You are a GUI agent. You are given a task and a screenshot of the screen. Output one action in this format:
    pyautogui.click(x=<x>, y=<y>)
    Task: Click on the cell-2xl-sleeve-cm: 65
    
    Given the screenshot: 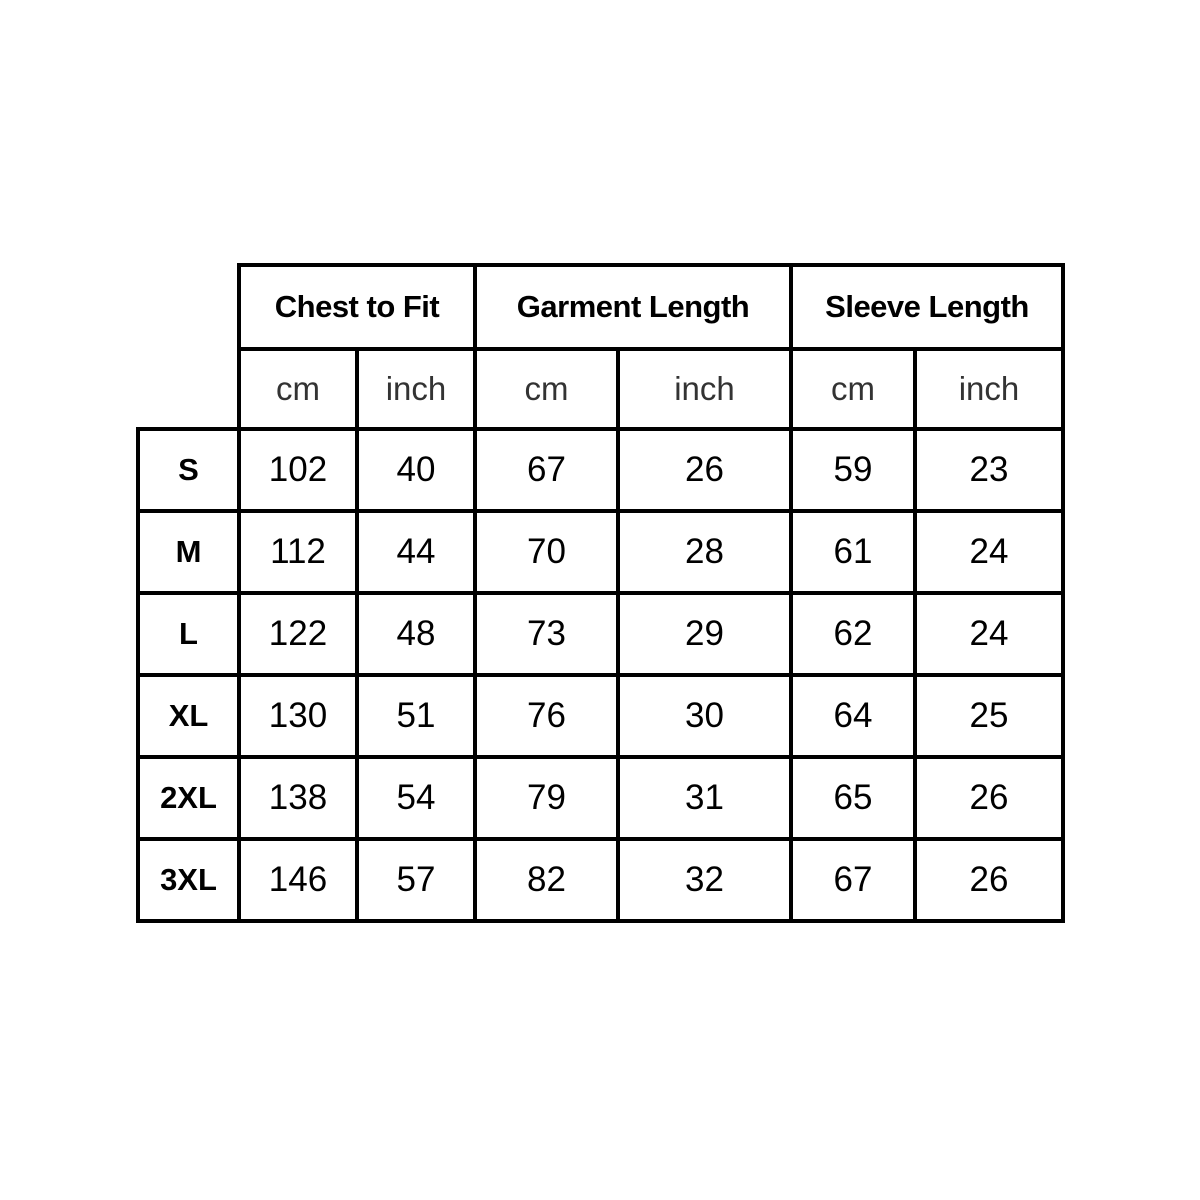 What is the action you would take?
    pyautogui.click(x=853, y=798)
    